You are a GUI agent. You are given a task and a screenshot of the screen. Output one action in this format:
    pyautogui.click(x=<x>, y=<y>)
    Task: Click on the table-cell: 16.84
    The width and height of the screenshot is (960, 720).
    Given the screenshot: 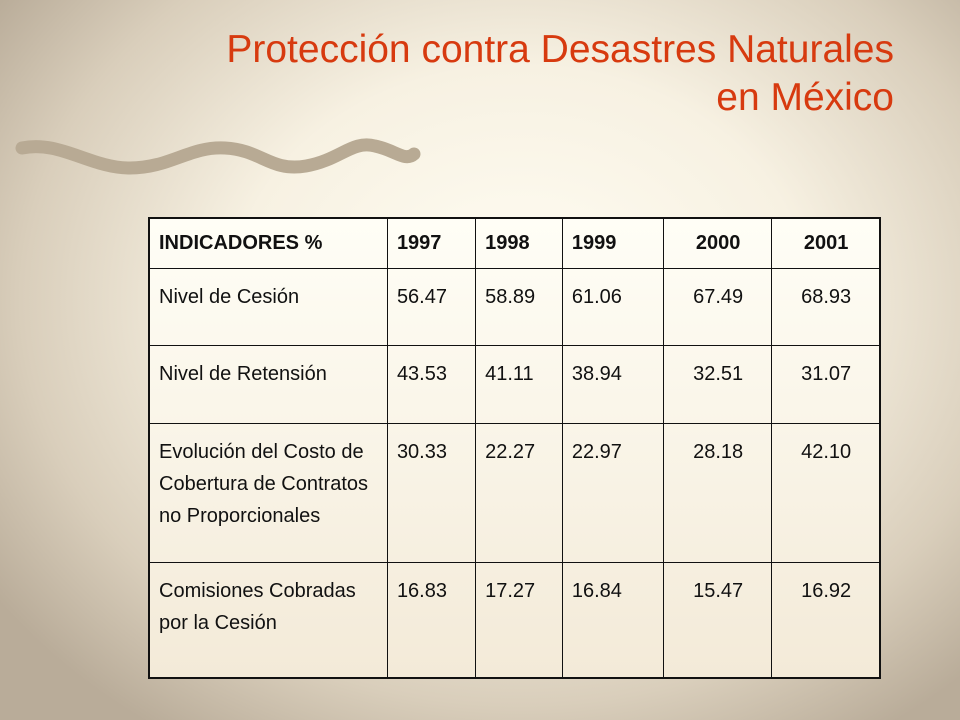 What is the action you would take?
    pyautogui.click(x=612, y=620)
    